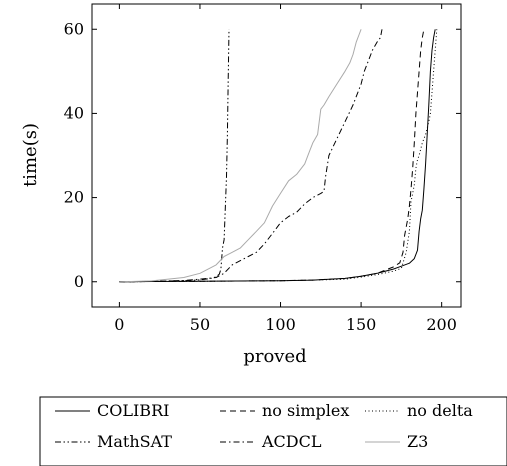 The height and width of the screenshot is (466, 507). I want to click on x-tick-label: 50, so click(200, 324).